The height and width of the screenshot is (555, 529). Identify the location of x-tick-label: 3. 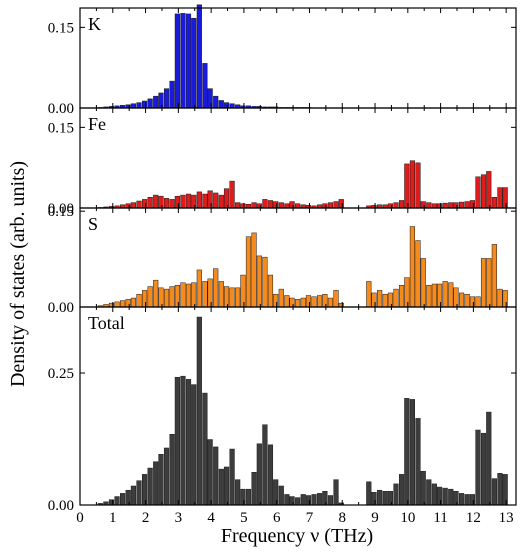
(179, 518).